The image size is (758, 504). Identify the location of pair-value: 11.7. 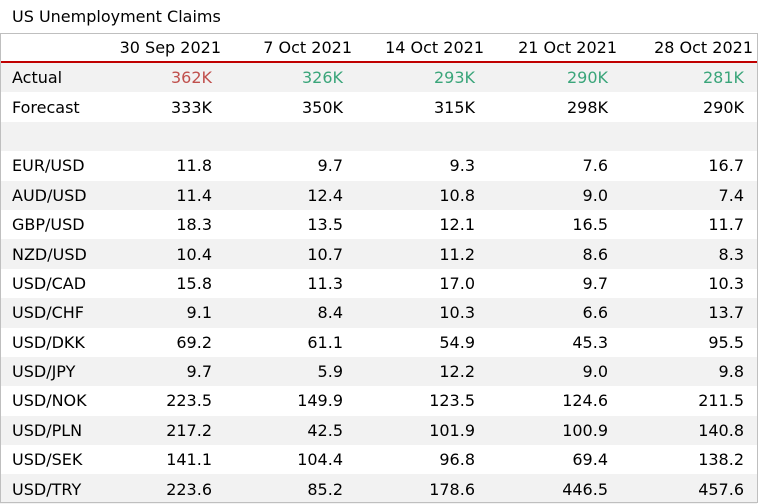
(726, 225).